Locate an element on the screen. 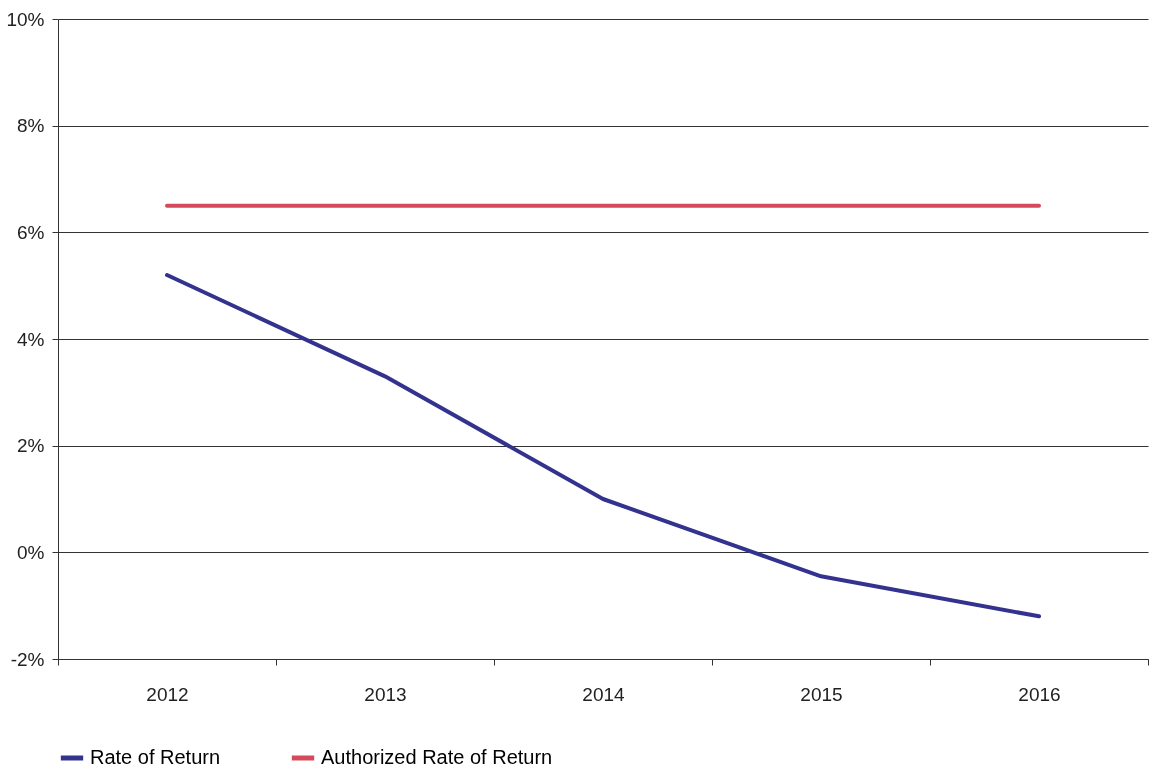 Image resolution: width=1176 pixels, height=780 pixels. x-tick-label: 2014 is located at coordinates (604, 694).